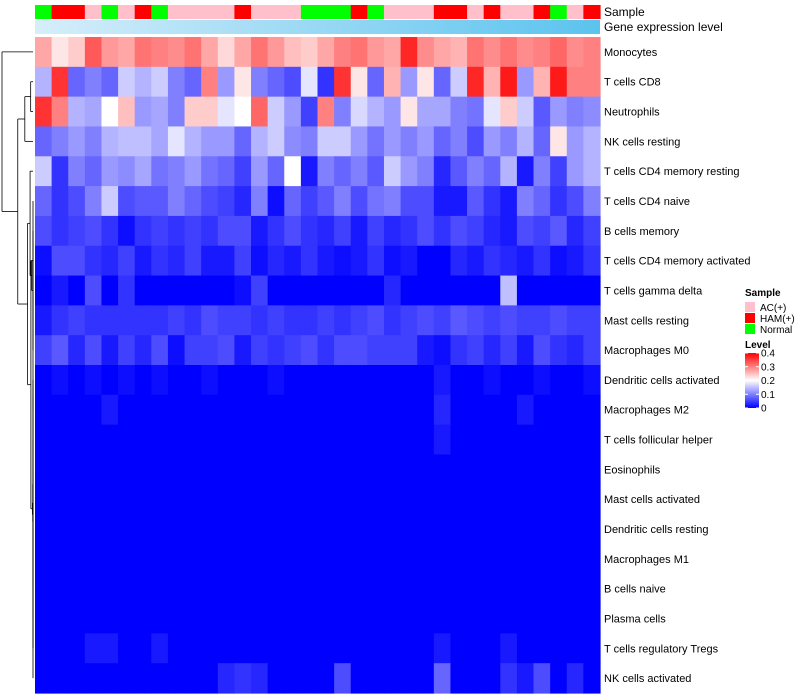 The image size is (800, 700). Describe the element at coordinates (624, 12) in the screenshot. I see `sample-annotation-label: Sample` at that location.